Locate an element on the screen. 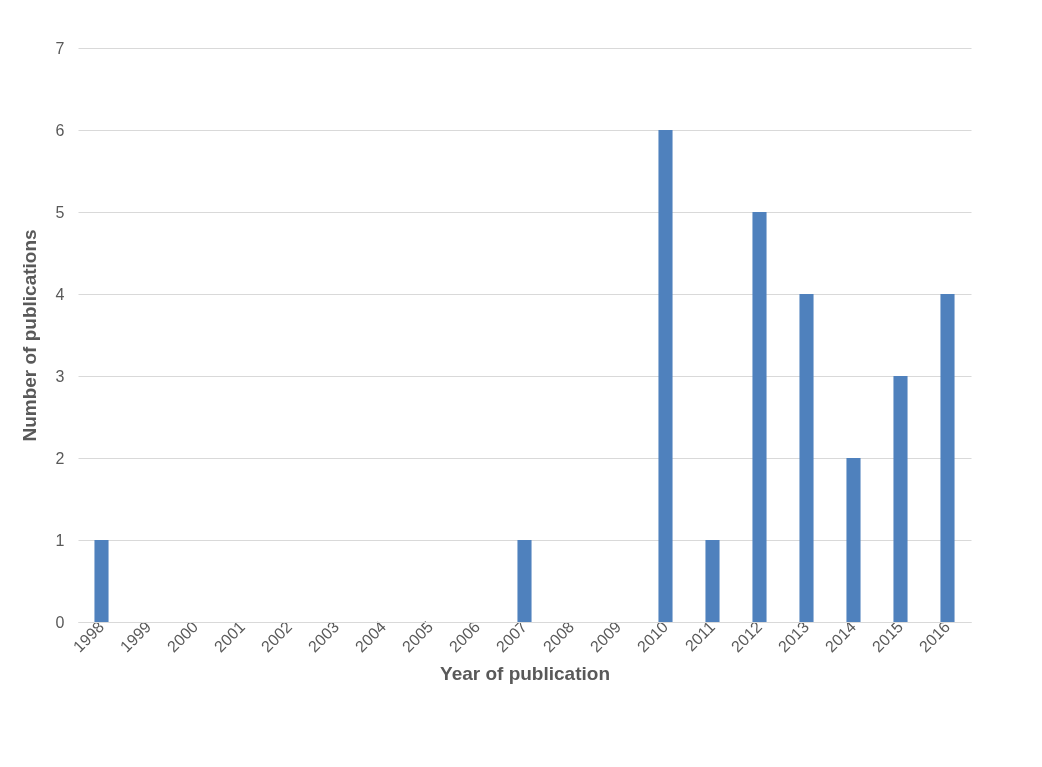 This screenshot has width=1042, height=767. x-axis-title: Year of publication is located at coordinates (525, 674).